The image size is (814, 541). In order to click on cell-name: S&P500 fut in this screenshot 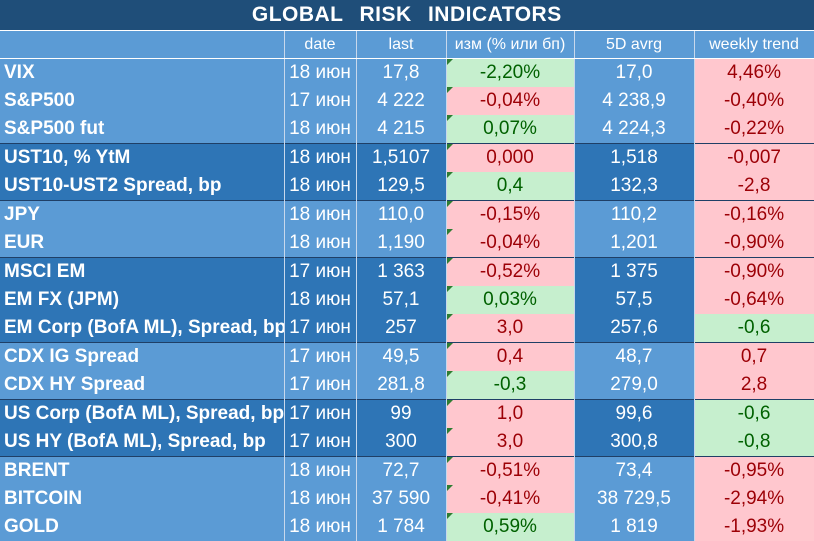, I will do `click(142, 128)`.